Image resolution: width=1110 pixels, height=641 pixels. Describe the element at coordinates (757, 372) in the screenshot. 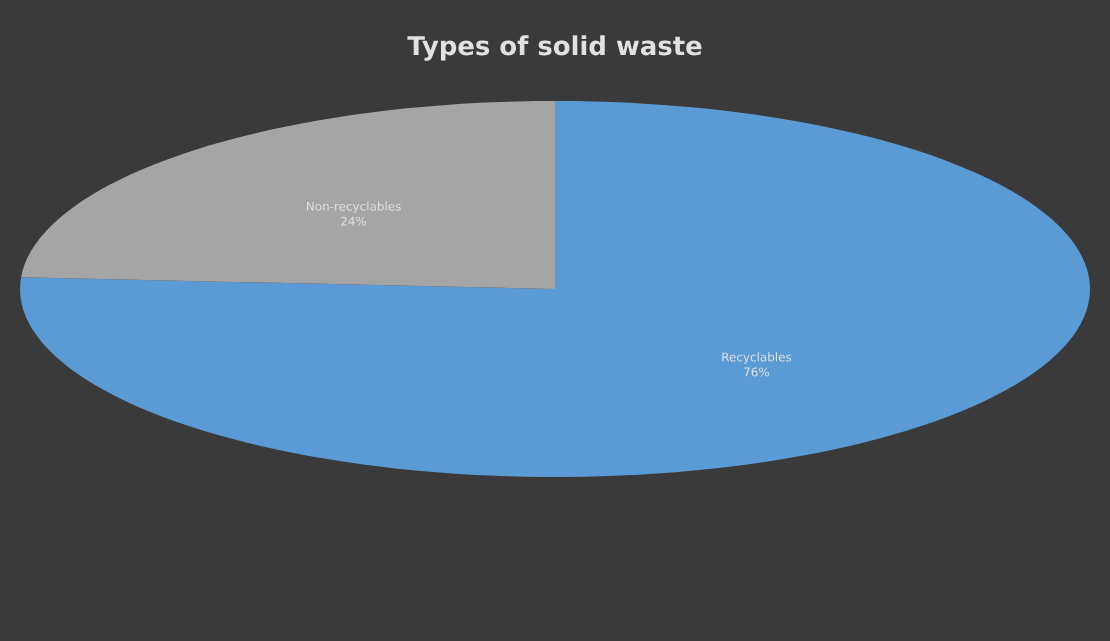

I see `data-label: 76%` at that location.